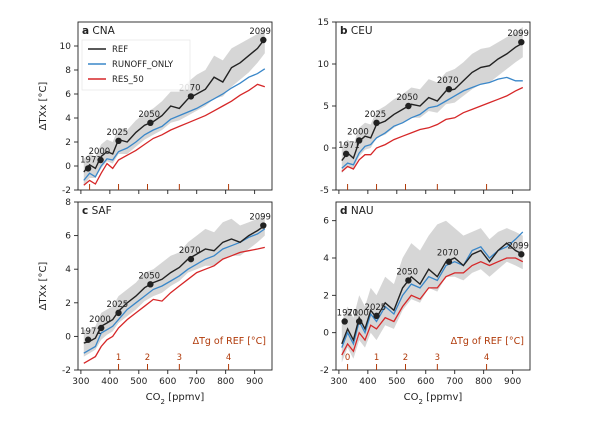 Image resolution: width=600 pixels, height=424 pixels. What do you see at coordinates (324, 65) in the screenshot?
I see `y-tick-label: 10` at bounding box center [324, 65].